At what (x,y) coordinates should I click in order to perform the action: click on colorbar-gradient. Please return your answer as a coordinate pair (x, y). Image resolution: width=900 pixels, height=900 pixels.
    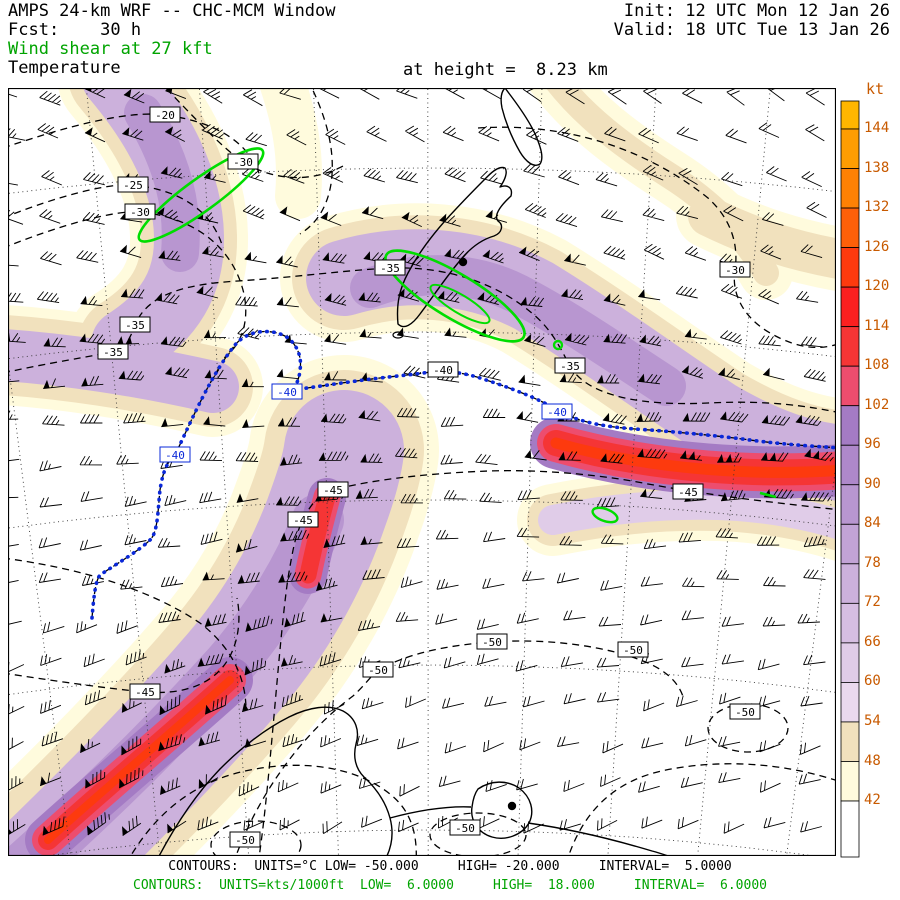
    Looking at the image, I should click on (850, 479).